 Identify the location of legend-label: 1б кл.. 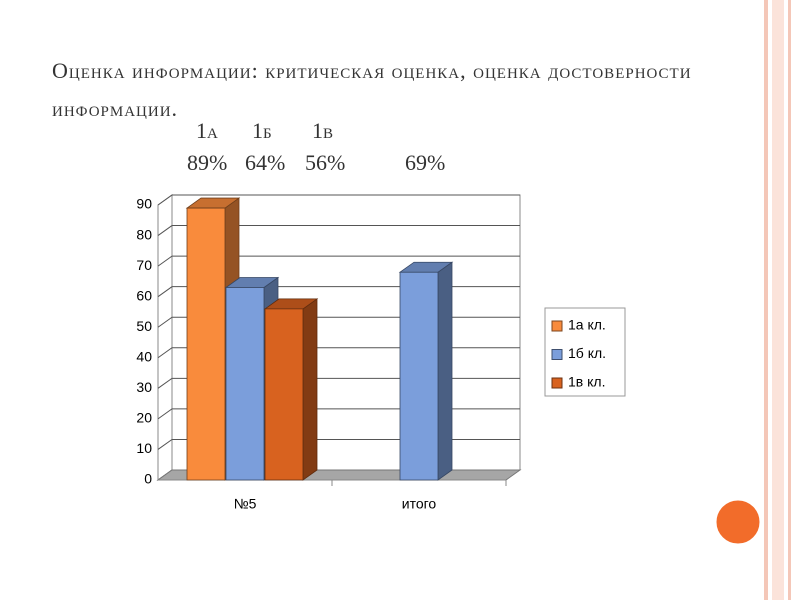
(587, 353).